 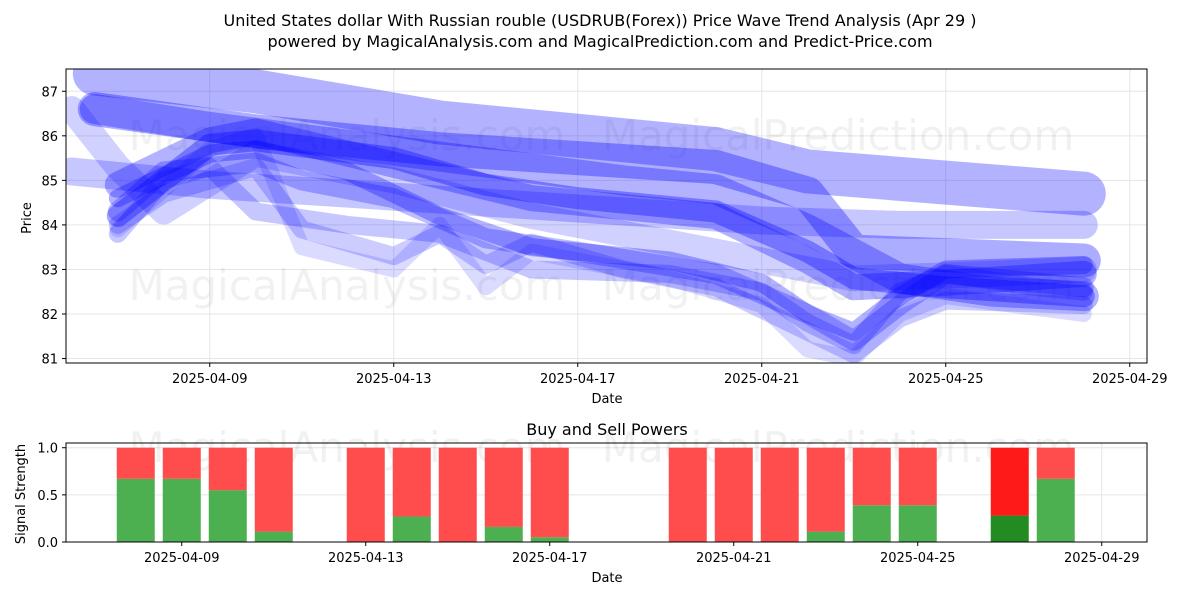 I want to click on price-y-tick-label: 87, so click(x=49, y=92).